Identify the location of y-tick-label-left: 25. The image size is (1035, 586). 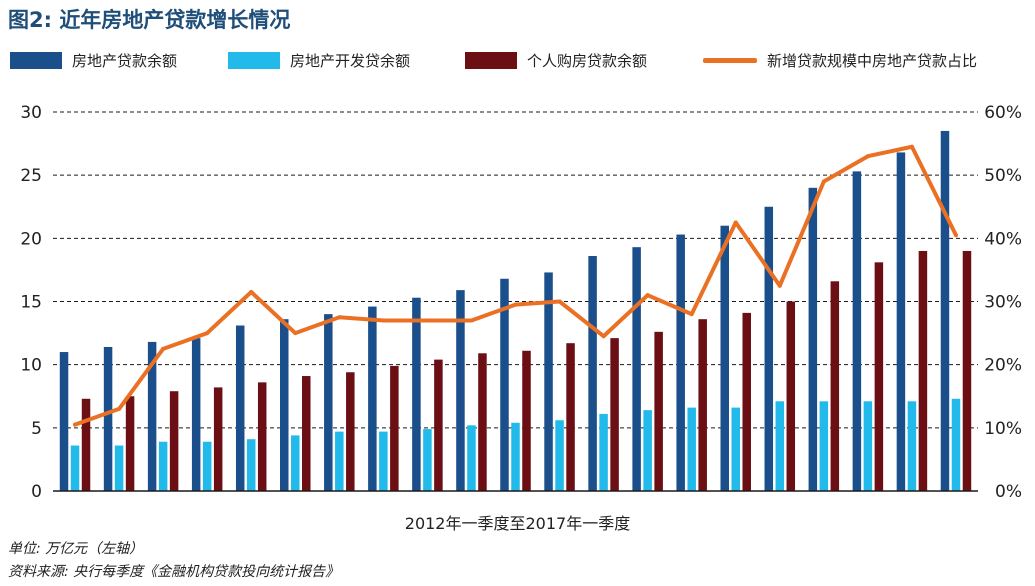
(31, 176).